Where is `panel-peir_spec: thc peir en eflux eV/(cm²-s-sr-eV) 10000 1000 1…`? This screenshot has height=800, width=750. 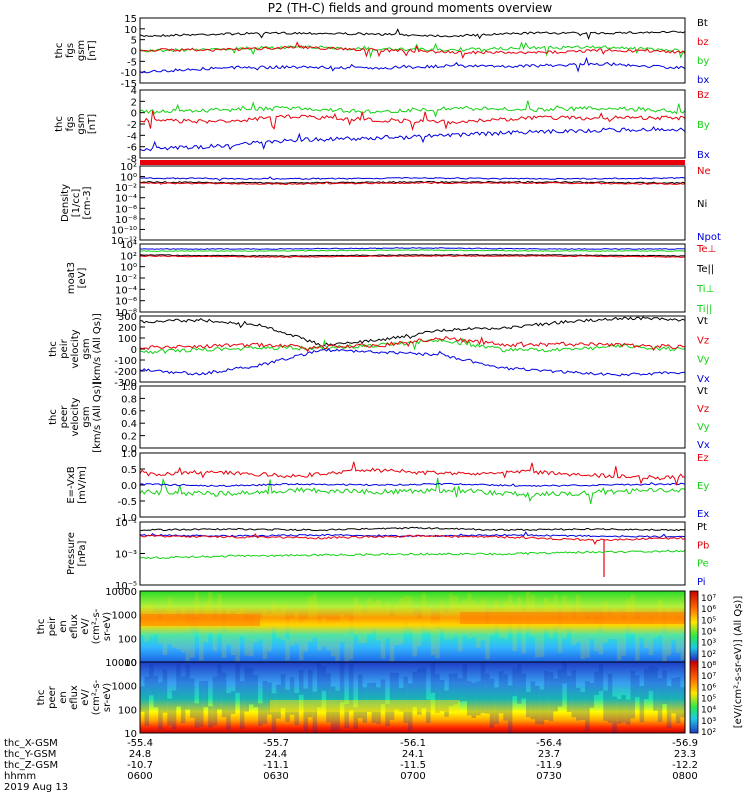
panel-peir_spec: thc peir en eflux eV/(cm²-s-sr-eV) 10000 1000 1… is located at coordinates (361, 628).